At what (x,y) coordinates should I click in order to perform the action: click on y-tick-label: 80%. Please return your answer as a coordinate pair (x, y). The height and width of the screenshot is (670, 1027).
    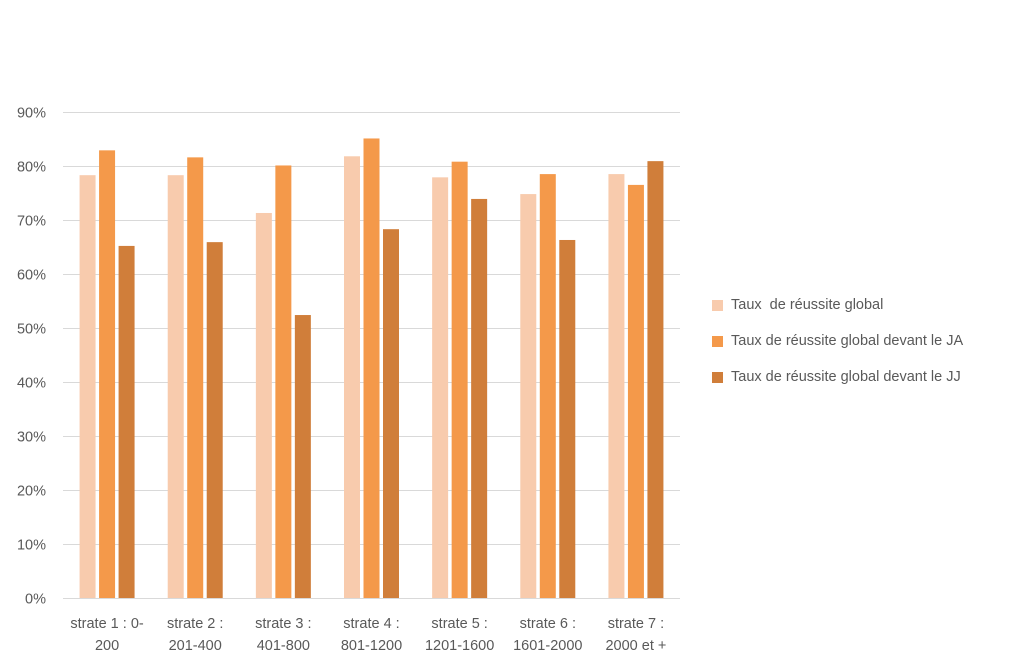
    Looking at the image, I should click on (31, 168).